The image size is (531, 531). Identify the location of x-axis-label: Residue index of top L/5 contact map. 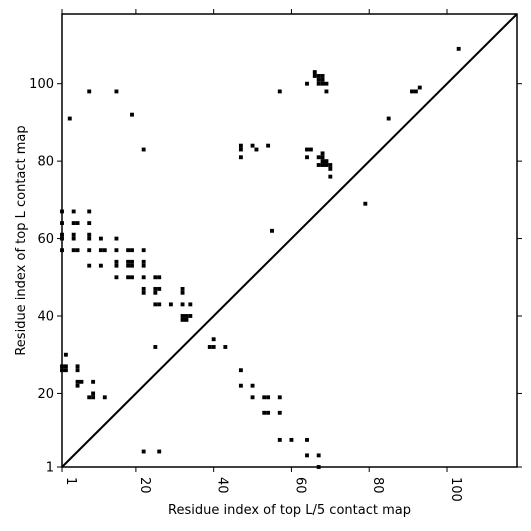
(289, 510).